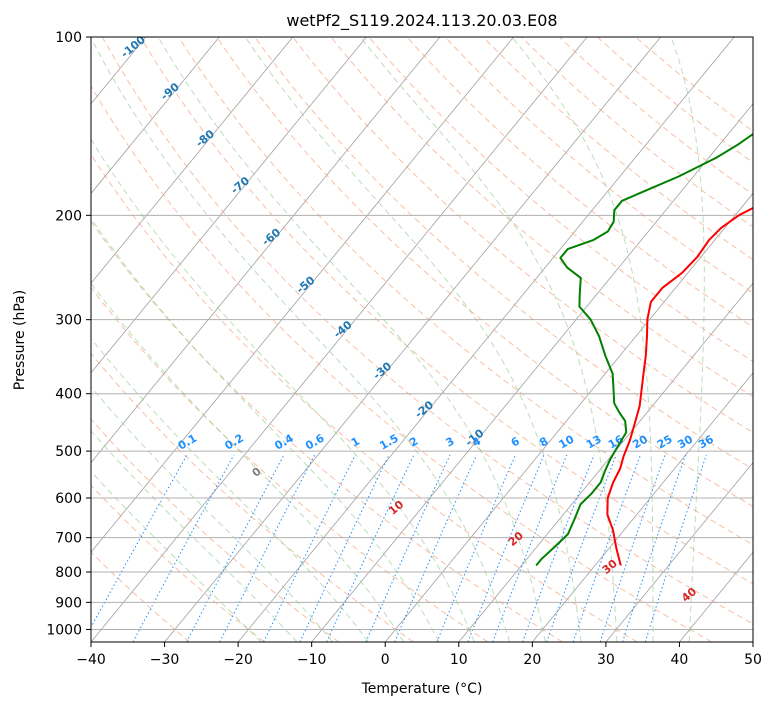 The width and height of the screenshot is (775, 708). Describe the element at coordinates (640, 441) in the screenshot. I see `mixing-ratio-label: 20` at that location.